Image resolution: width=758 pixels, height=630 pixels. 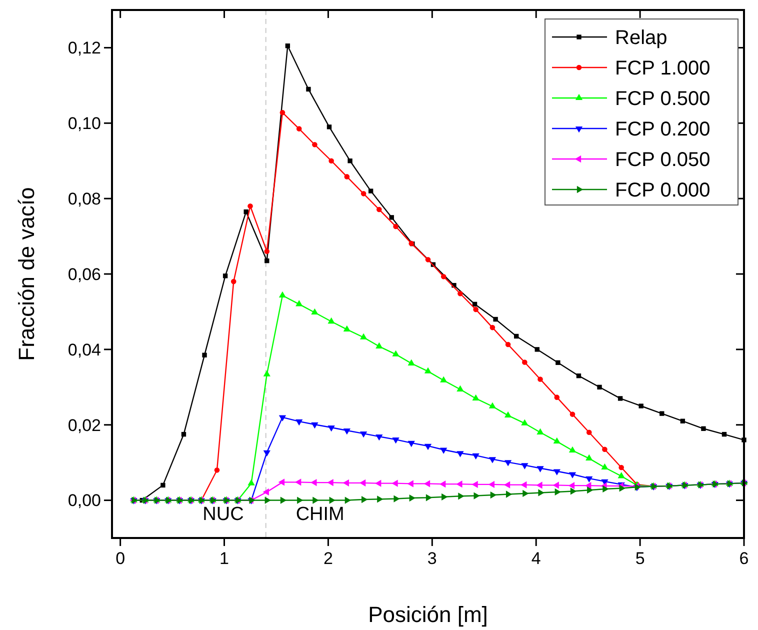 I want to click on x-tick-label: 0, so click(x=121, y=558).